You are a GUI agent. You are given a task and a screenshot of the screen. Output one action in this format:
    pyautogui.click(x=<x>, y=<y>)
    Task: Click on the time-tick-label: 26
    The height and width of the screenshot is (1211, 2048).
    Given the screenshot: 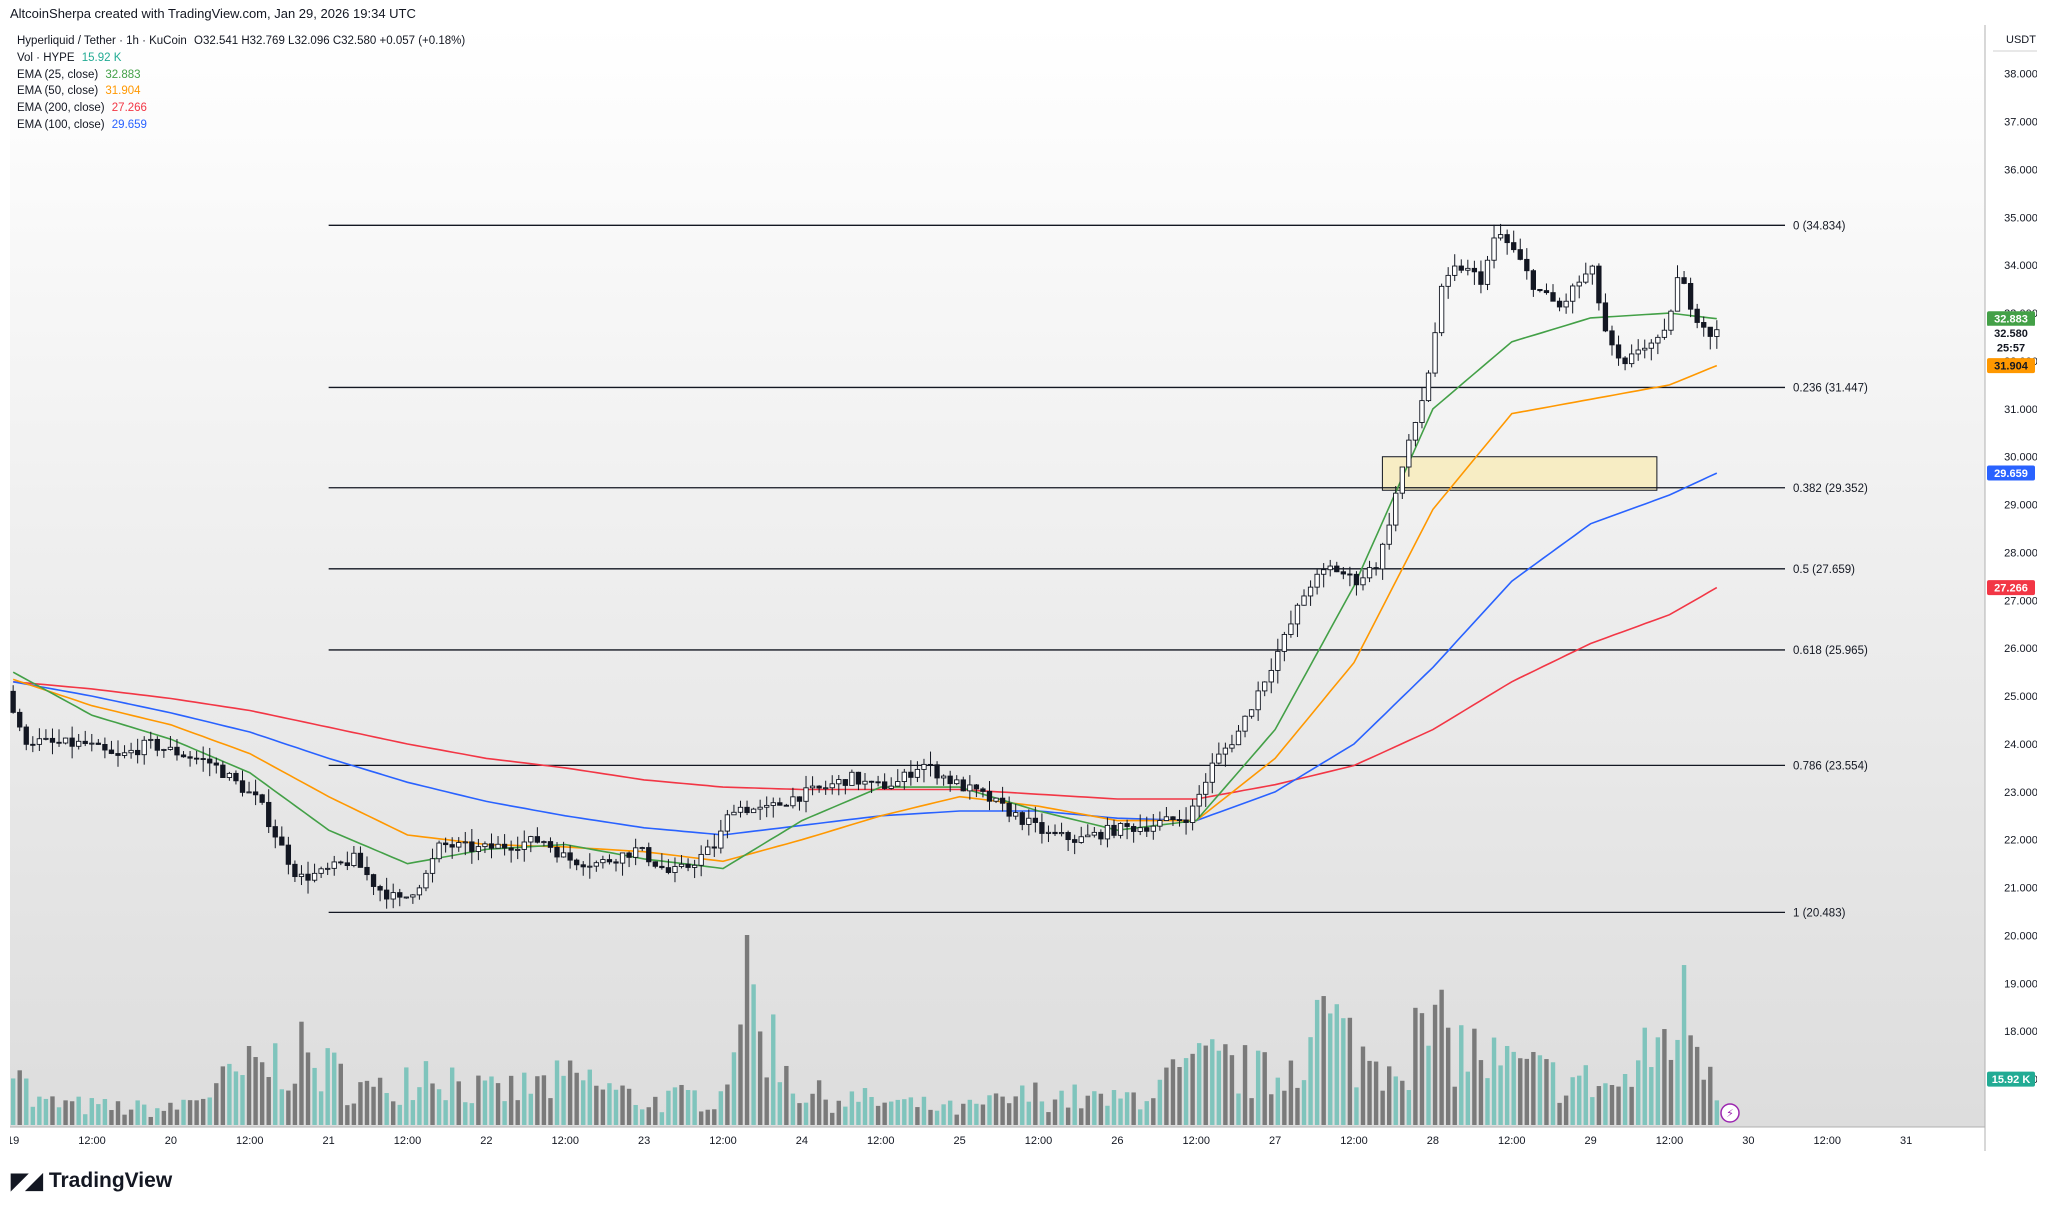 What is the action you would take?
    pyautogui.click(x=1117, y=1141)
    